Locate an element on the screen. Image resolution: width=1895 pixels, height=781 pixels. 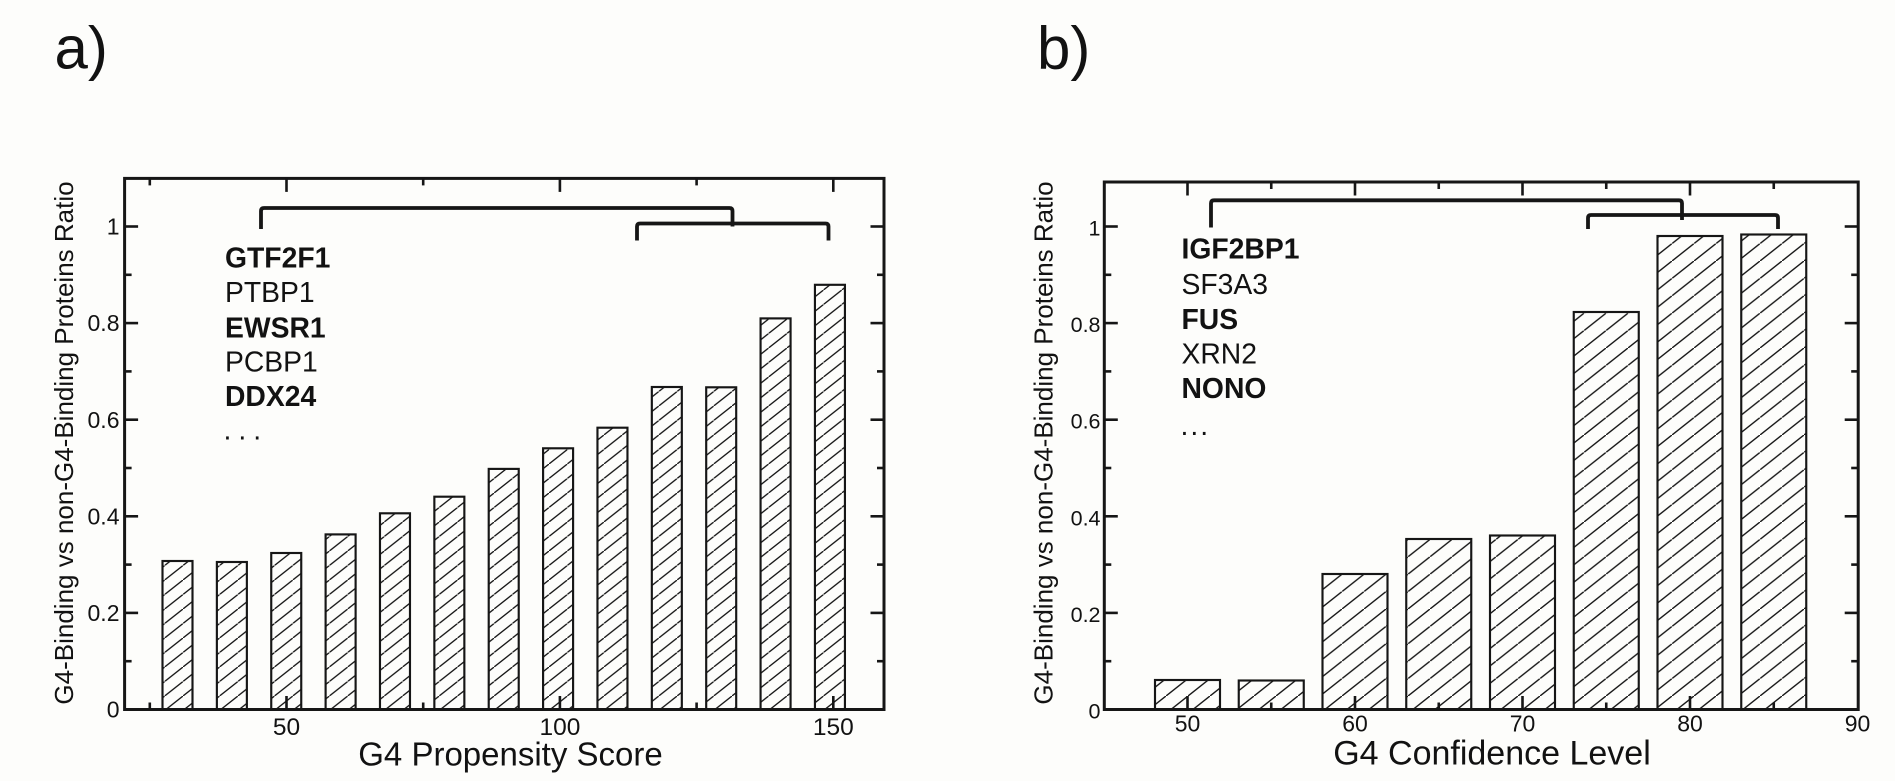
svg-text: a) is located at coordinates (81, 48).